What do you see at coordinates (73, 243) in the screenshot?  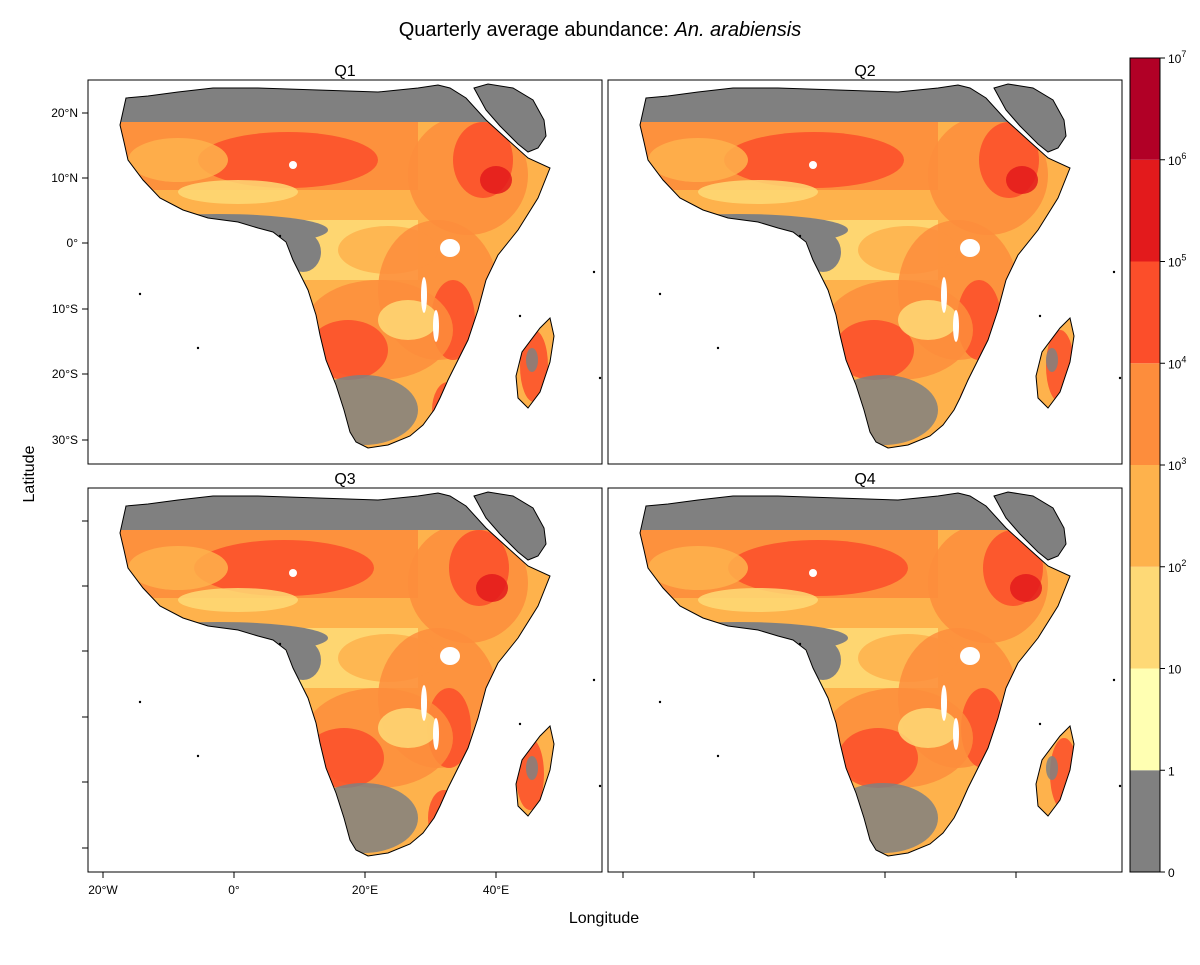 I see `y-tick-label: 0°` at bounding box center [73, 243].